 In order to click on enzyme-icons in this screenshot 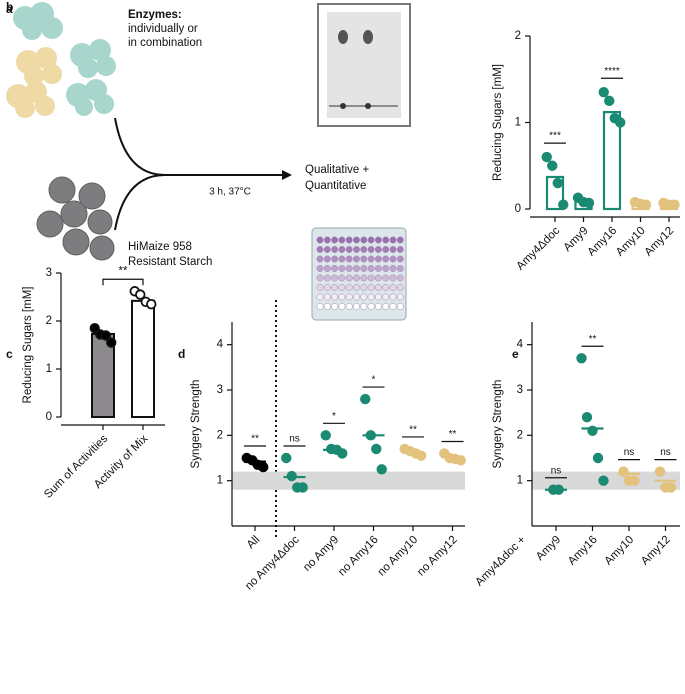, I will do `click(61, 60)`.